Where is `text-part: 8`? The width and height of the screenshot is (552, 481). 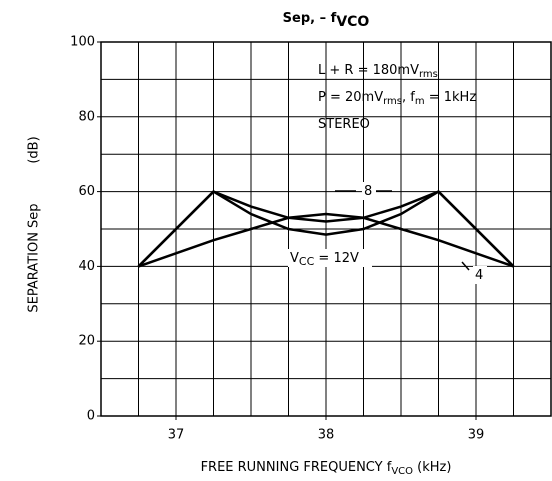 text-part: 8 is located at coordinates (368, 191).